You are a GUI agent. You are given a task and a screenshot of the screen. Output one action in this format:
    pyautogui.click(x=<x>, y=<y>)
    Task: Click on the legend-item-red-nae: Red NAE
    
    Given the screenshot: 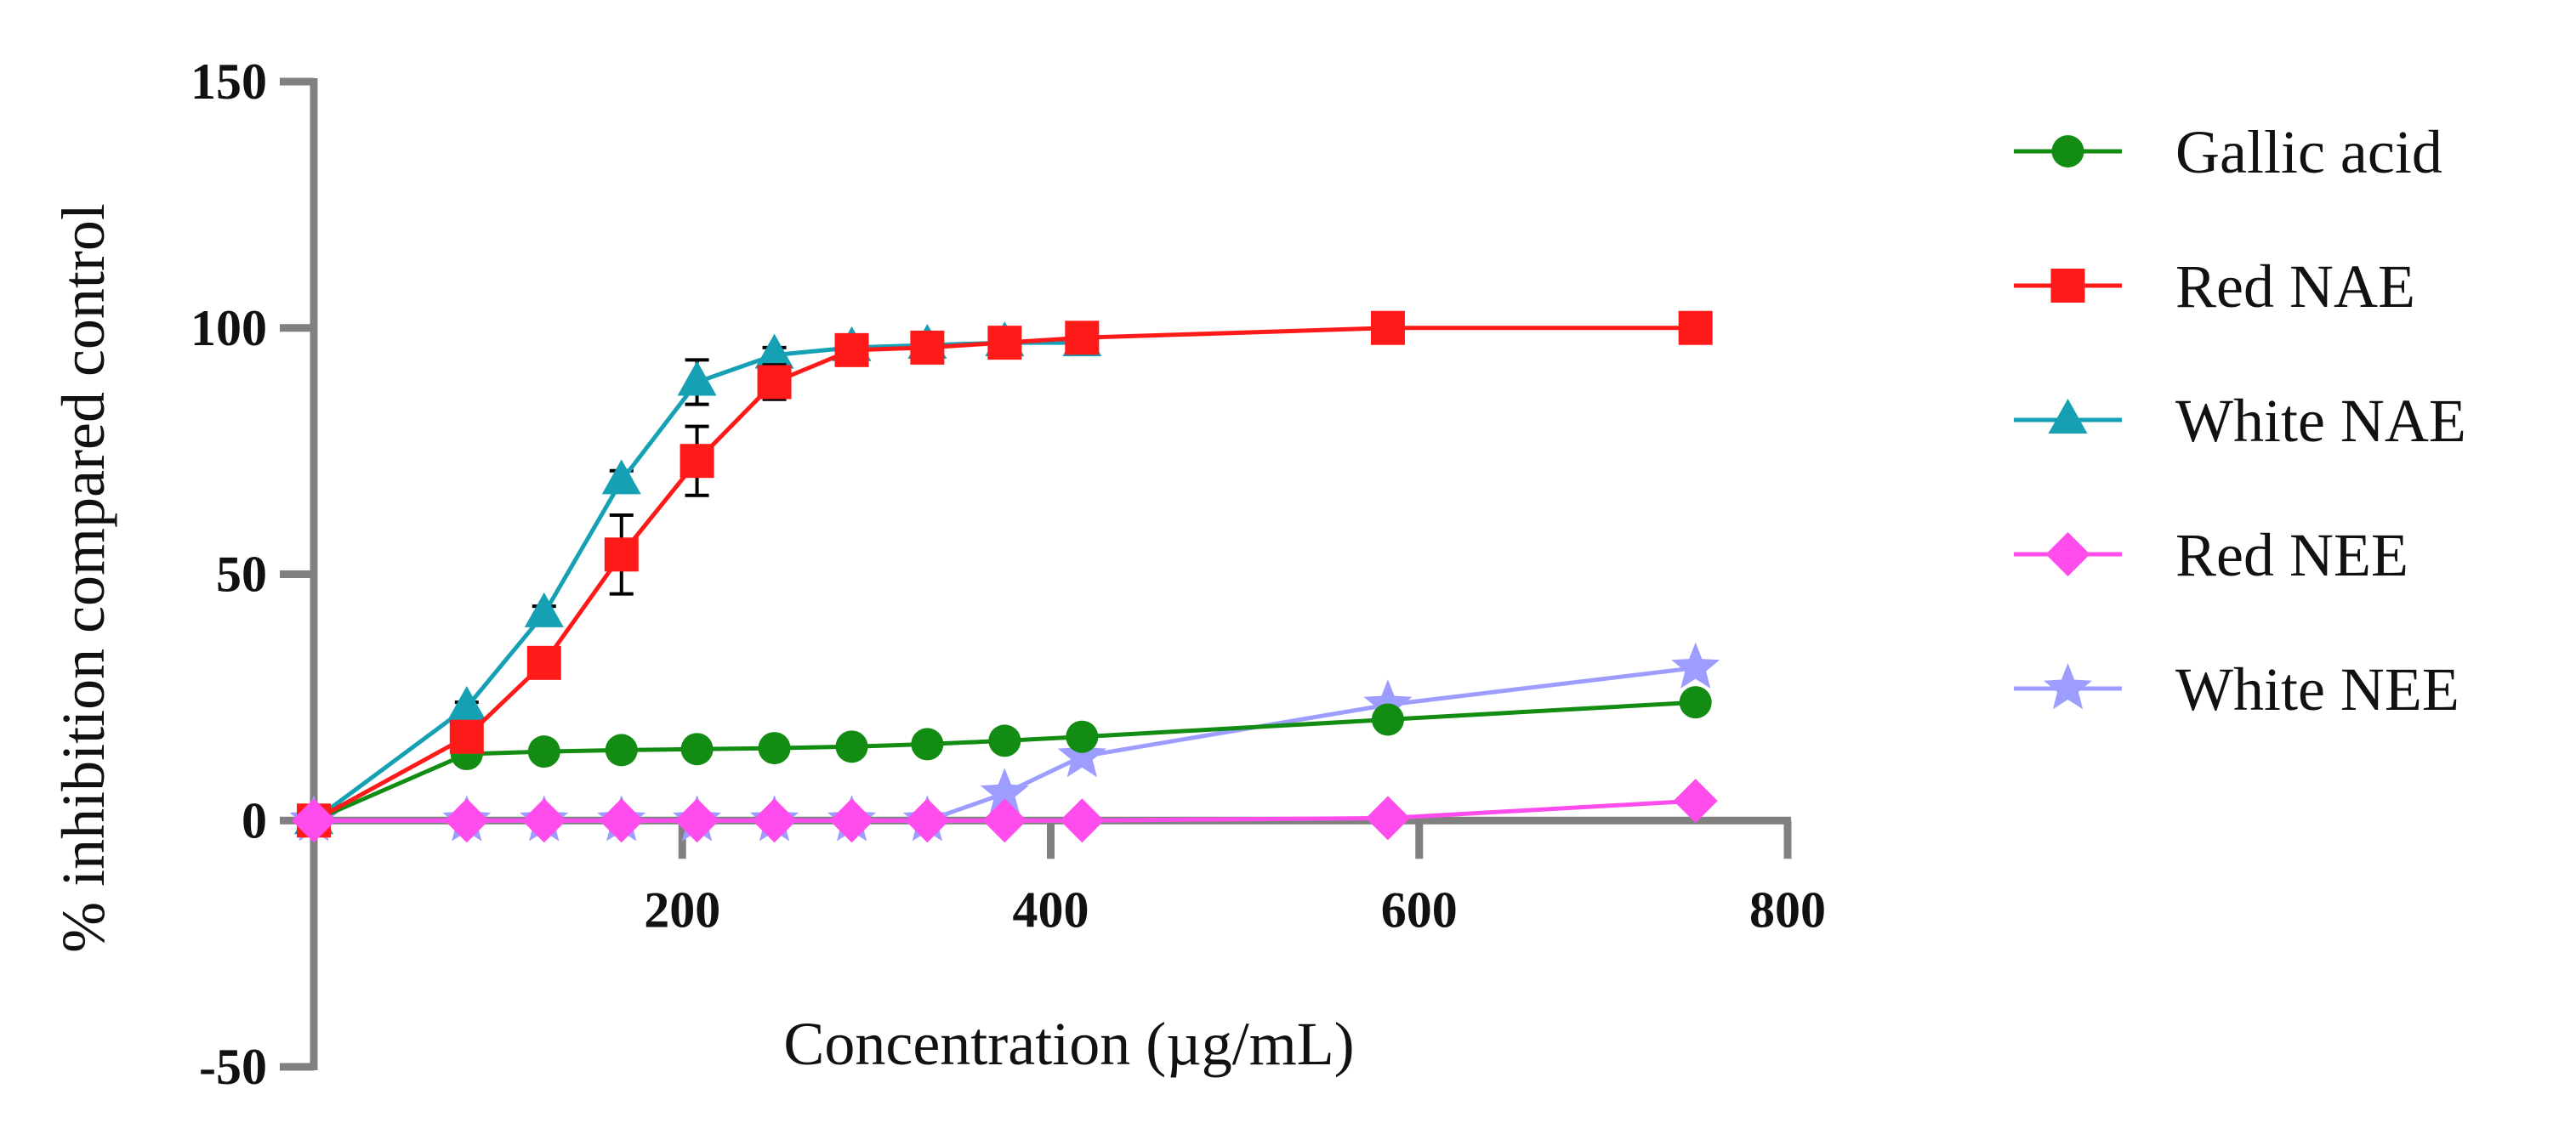 What is the action you would take?
    pyautogui.click(x=2214, y=286)
    